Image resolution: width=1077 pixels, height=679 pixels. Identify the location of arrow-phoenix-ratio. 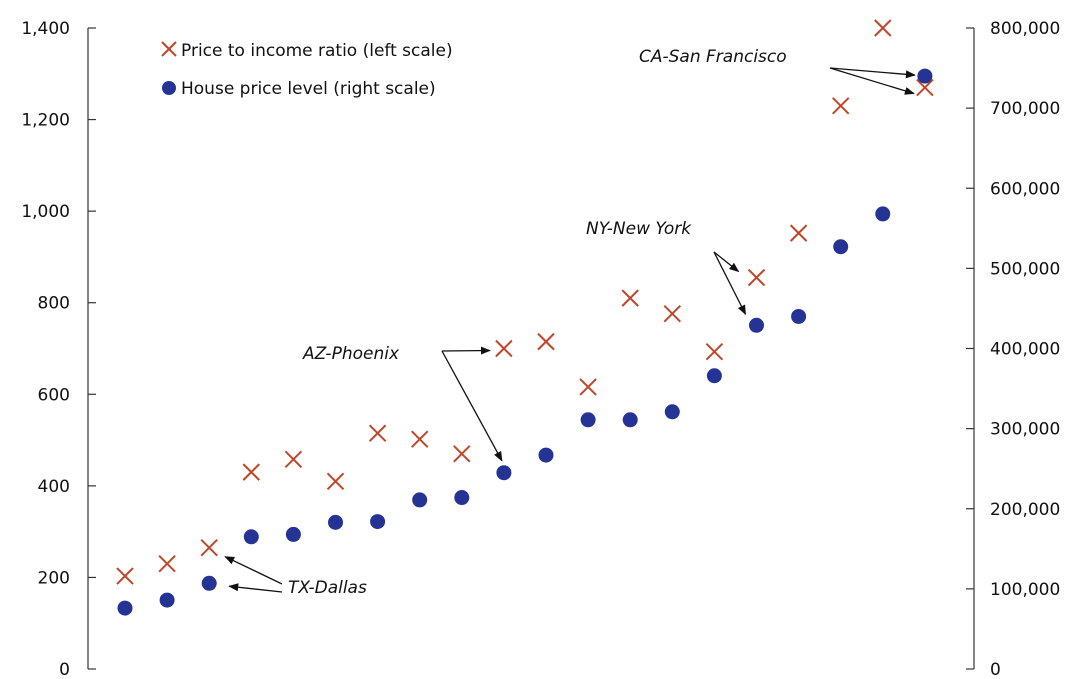
(466, 350).